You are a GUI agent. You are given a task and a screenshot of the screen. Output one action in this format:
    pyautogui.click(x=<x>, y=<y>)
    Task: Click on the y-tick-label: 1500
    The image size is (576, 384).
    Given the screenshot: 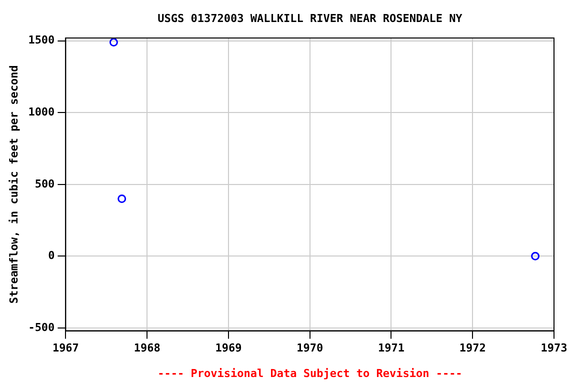 What is the action you would take?
    pyautogui.click(x=41, y=40)
    